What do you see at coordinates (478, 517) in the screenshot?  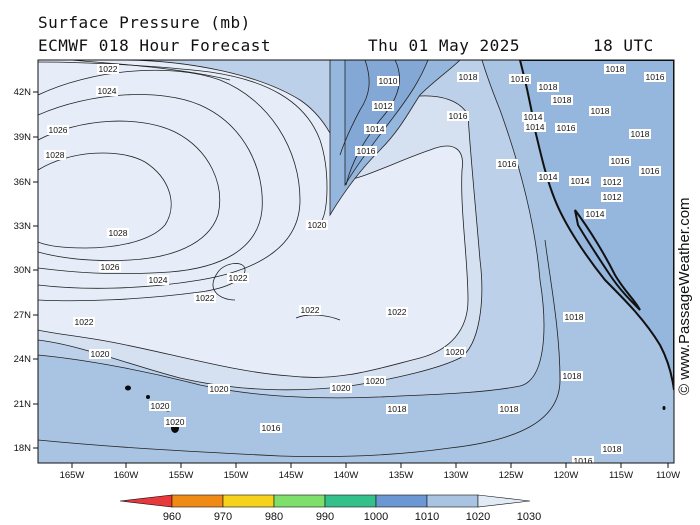 I see `legend-tick-label: 1020` at bounding box center [478, 517].